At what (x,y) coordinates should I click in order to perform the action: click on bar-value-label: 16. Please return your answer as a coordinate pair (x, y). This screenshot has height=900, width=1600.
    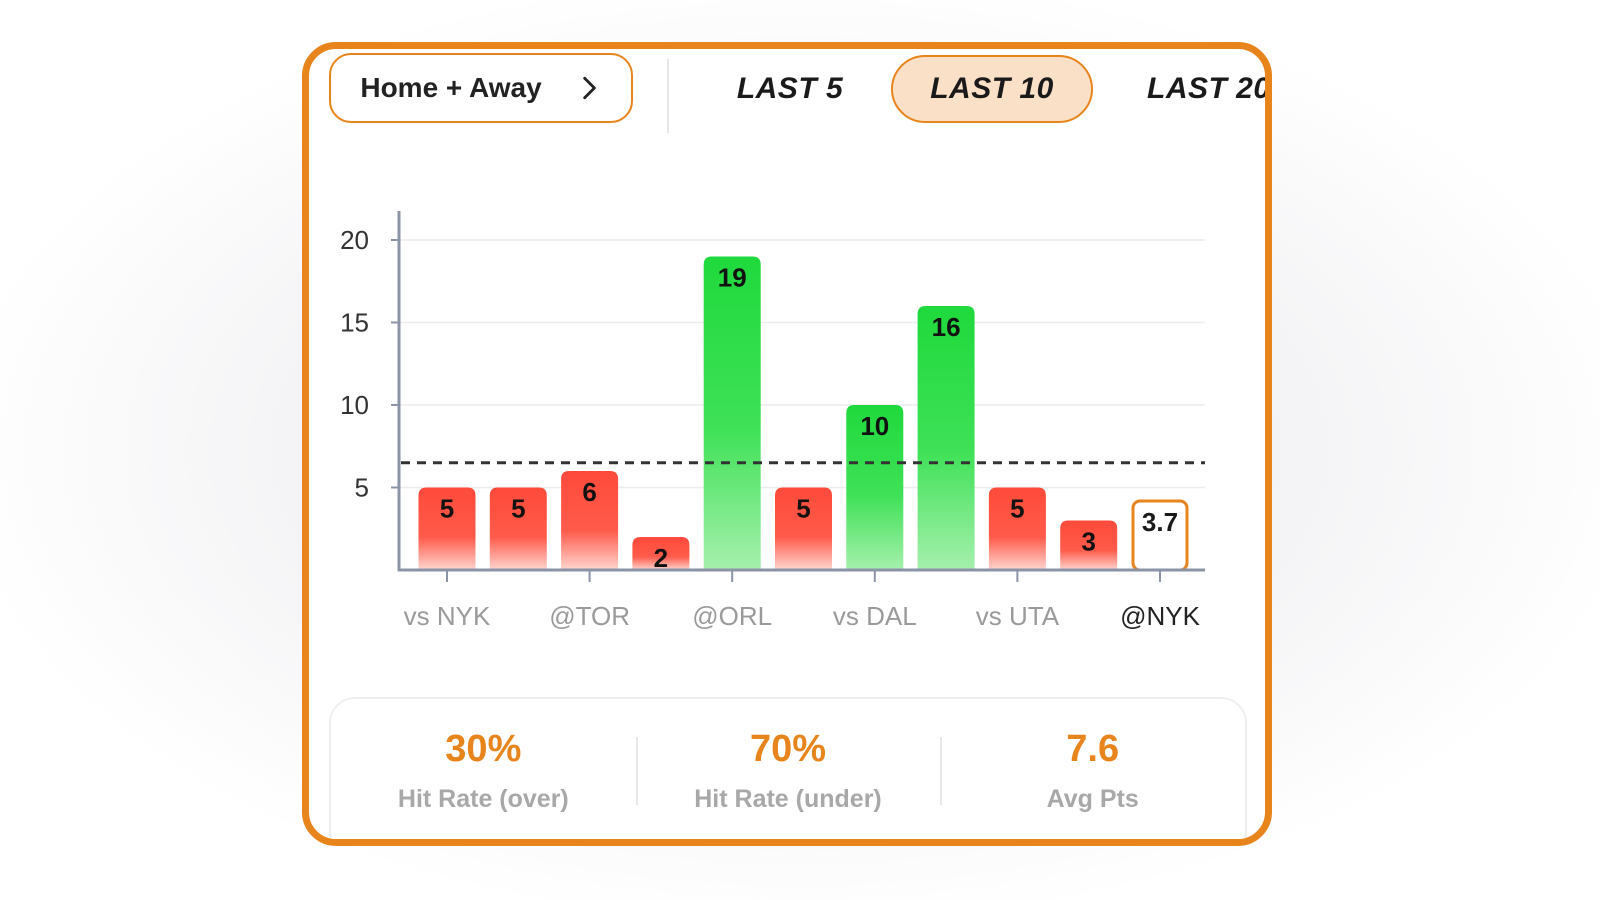
    Looking at the image, I should click on (946, 327).